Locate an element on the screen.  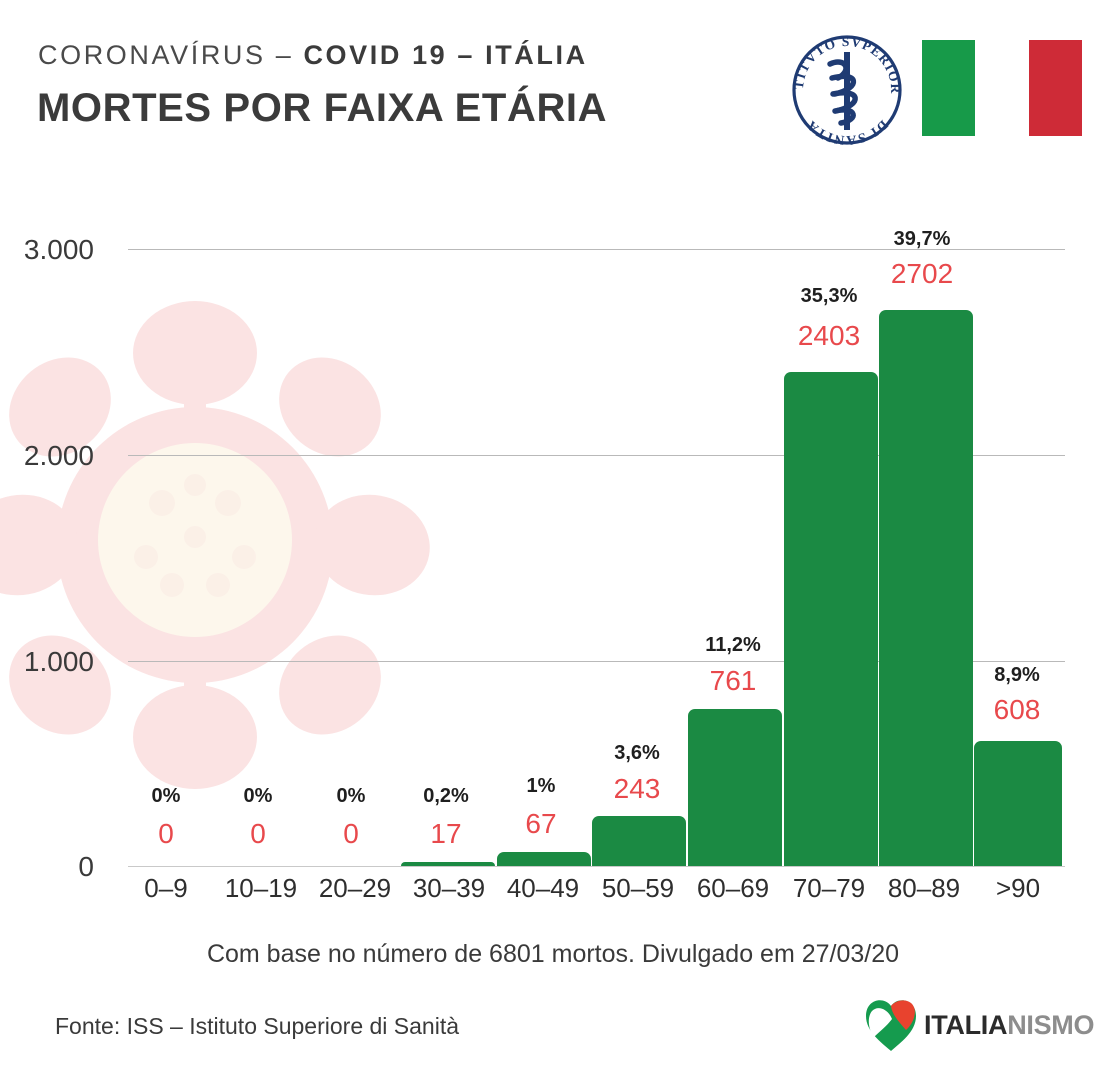
flag-band-green is located at coordinates (949, 88).